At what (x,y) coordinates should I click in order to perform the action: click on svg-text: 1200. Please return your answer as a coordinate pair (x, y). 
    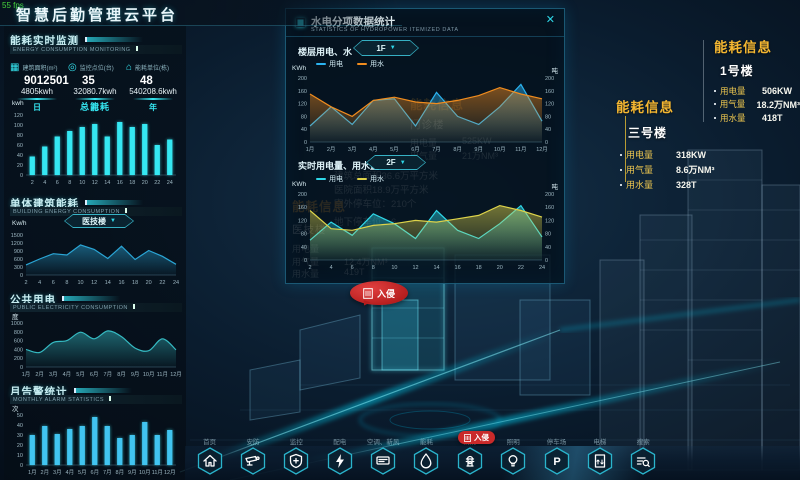
    Looking at the image, I should click on (17, 244).